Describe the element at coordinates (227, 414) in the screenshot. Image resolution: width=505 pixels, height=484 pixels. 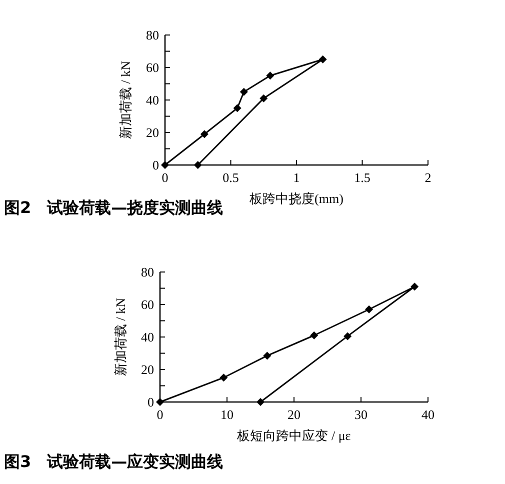
I see `x-tick-label: 10` at that location.